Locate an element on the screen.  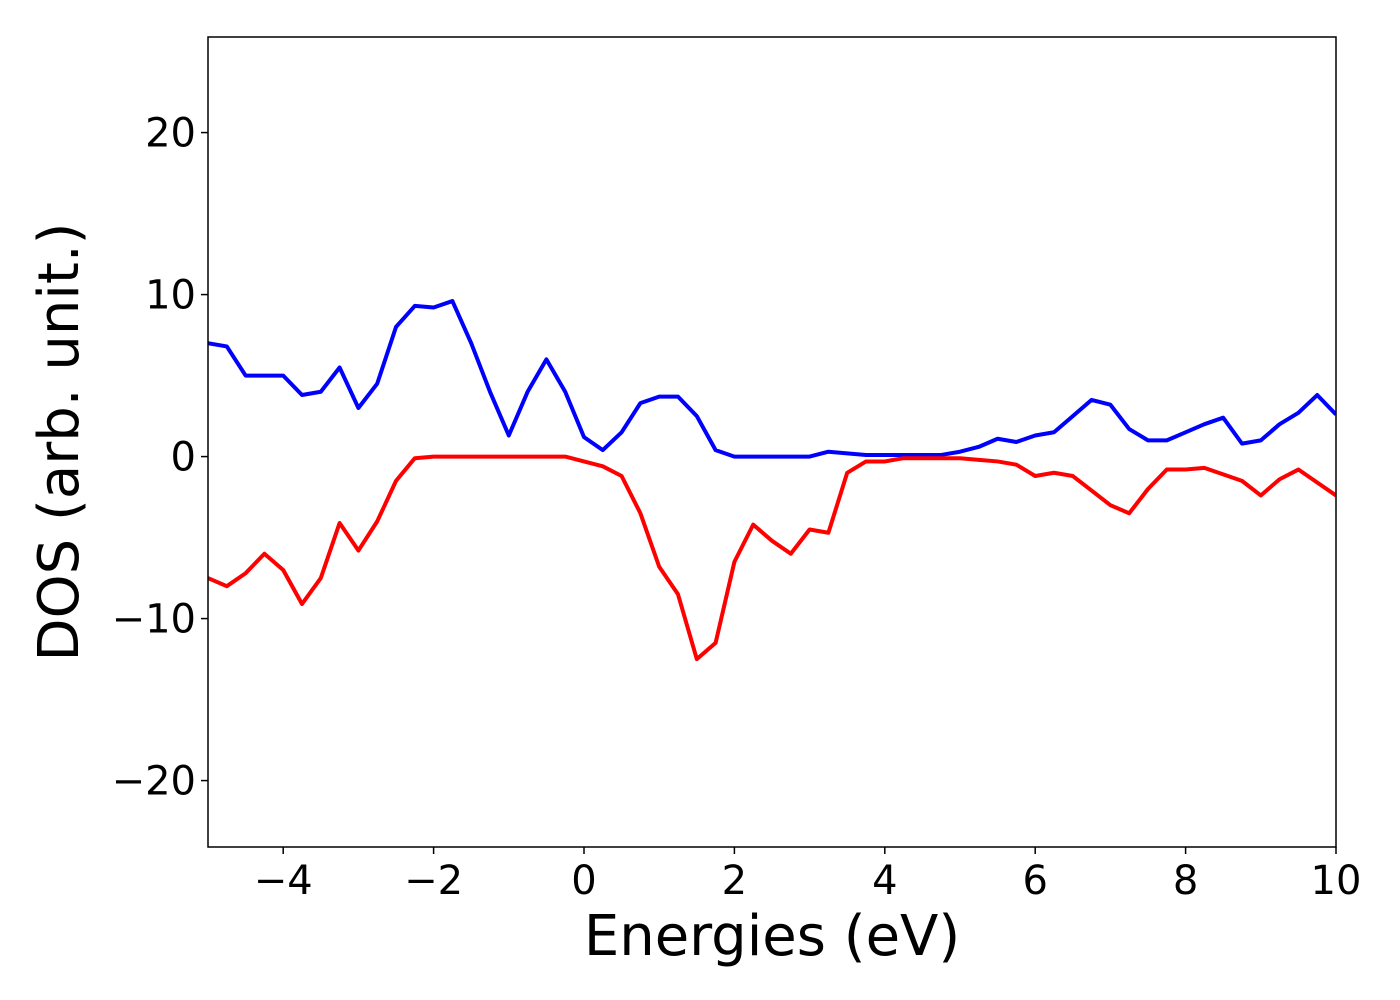
x-tick-label: 6 is located at coordinates (1034, 881).